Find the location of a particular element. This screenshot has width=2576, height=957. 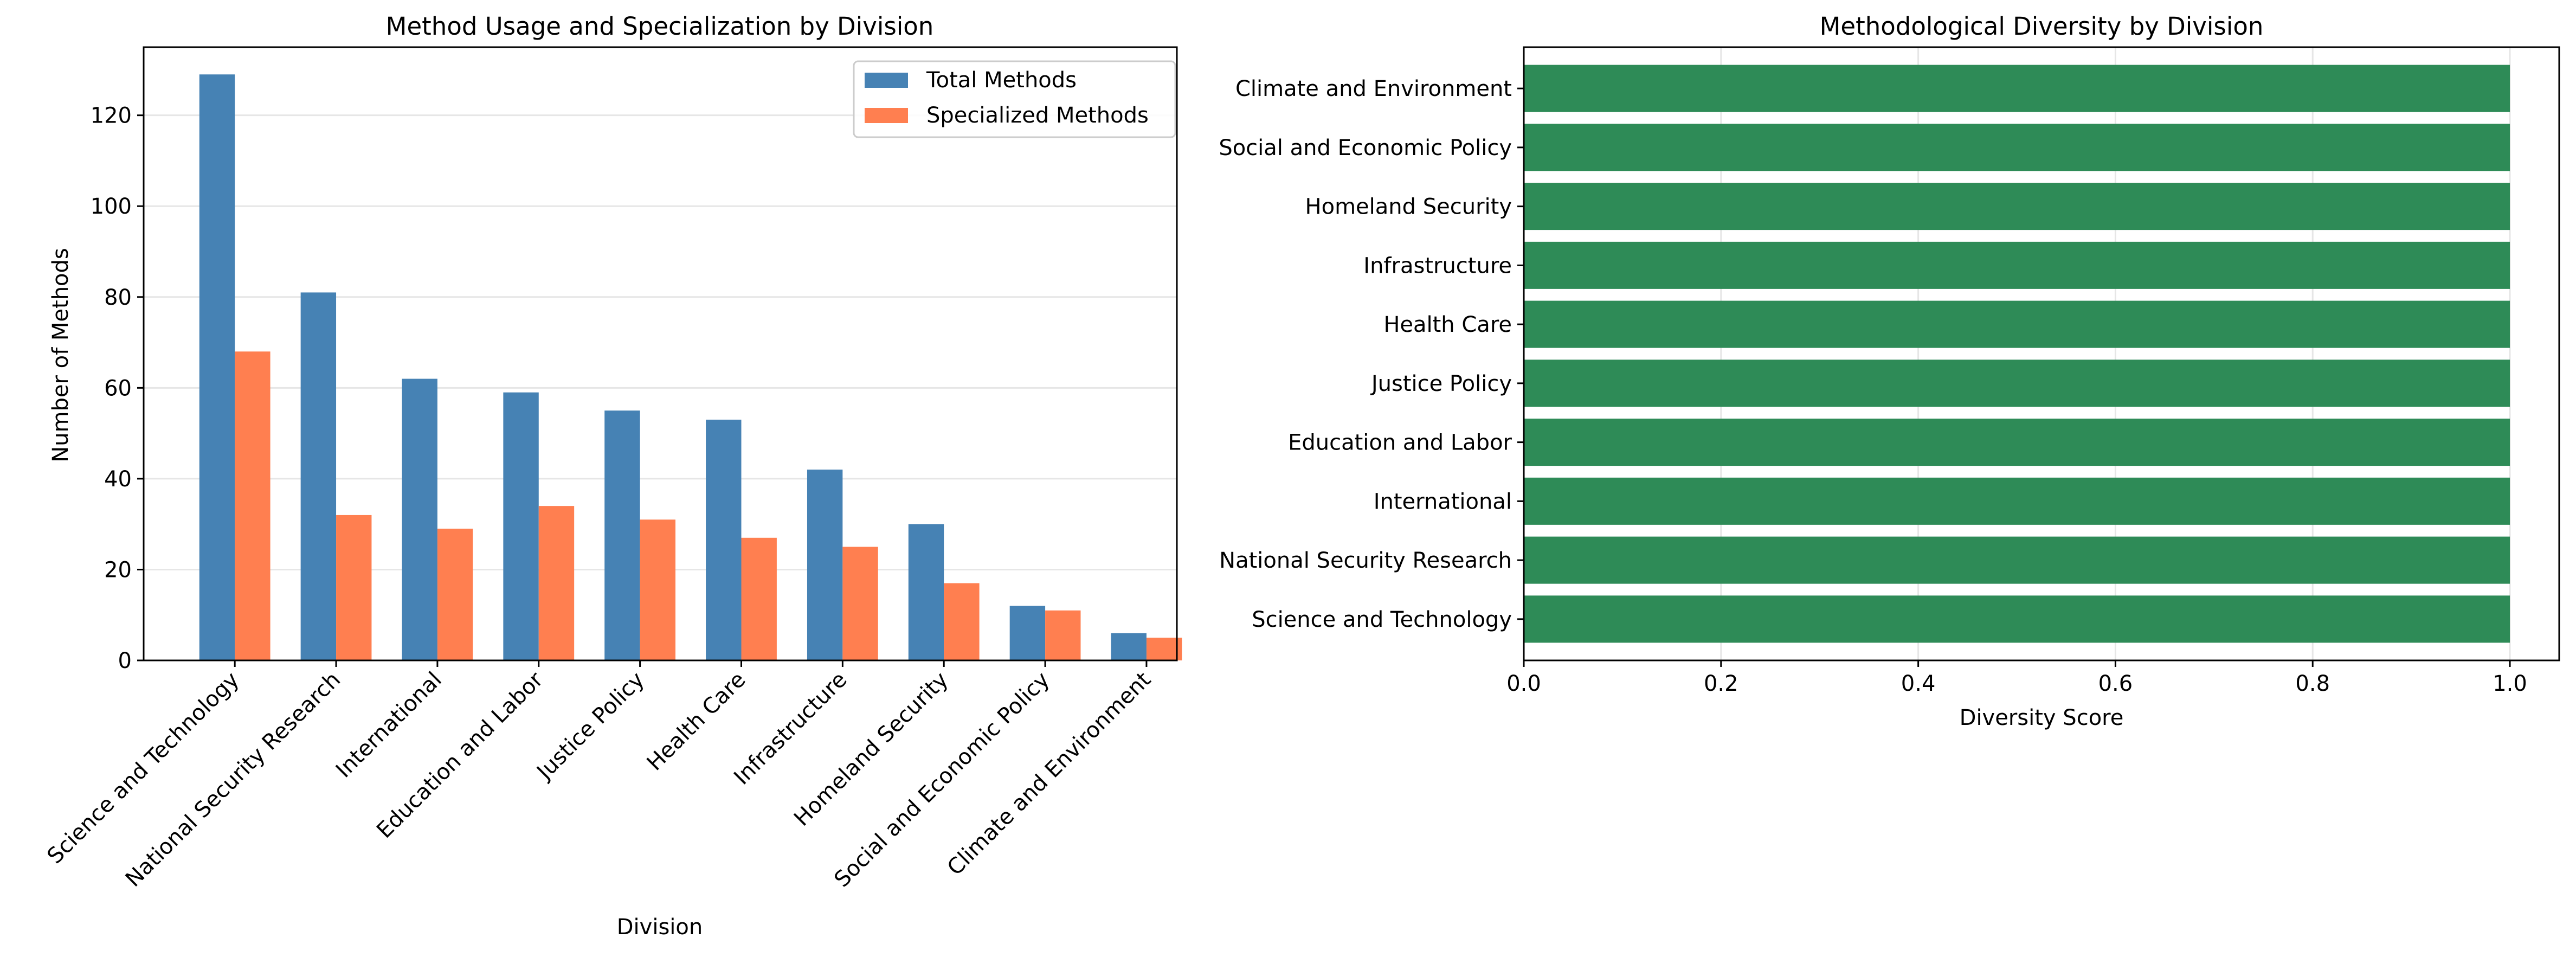

usage-y-ticks: 0 20 40 60 80 100 120 is located at coordinates (117, 389).